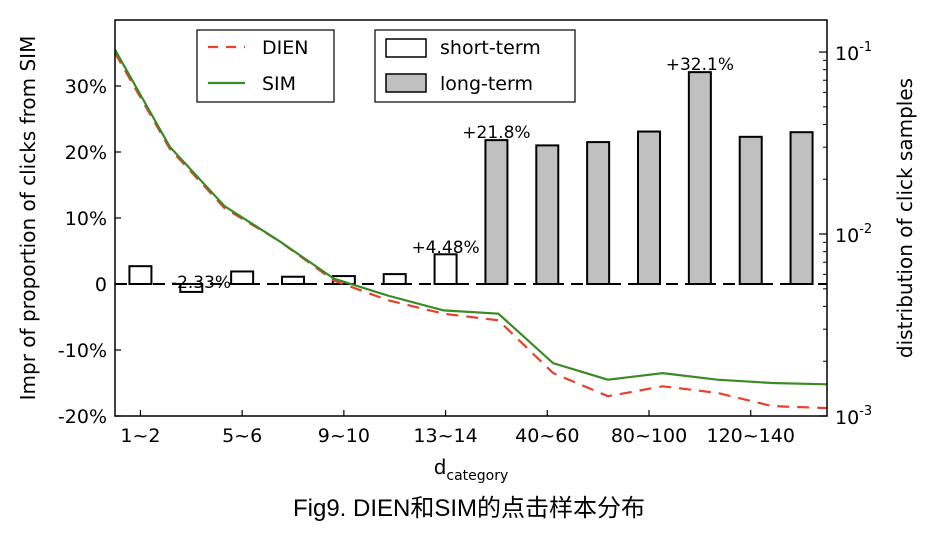 This screenshot has height=533, width=938. I want to click on left-tick-label: -10%, so click(82, 351).